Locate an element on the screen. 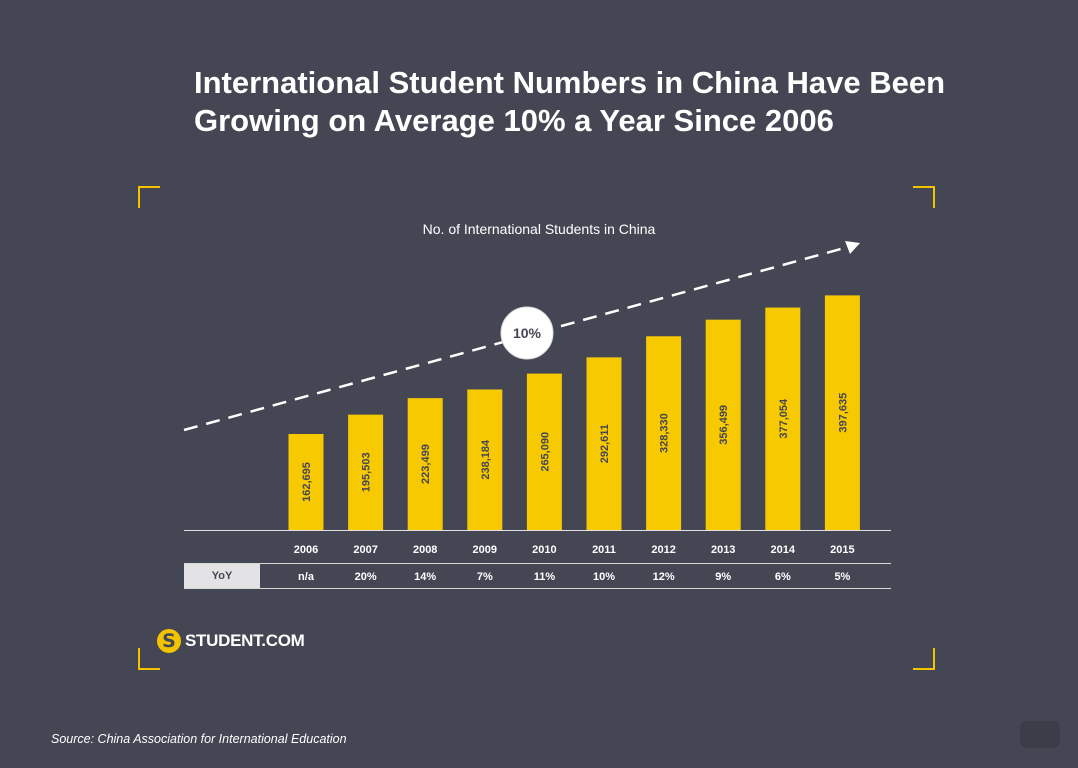 Image resolution: width=1078 pixels, height=768 pixels. x-tick-label: 2009 is located at coordinates (485, 550).